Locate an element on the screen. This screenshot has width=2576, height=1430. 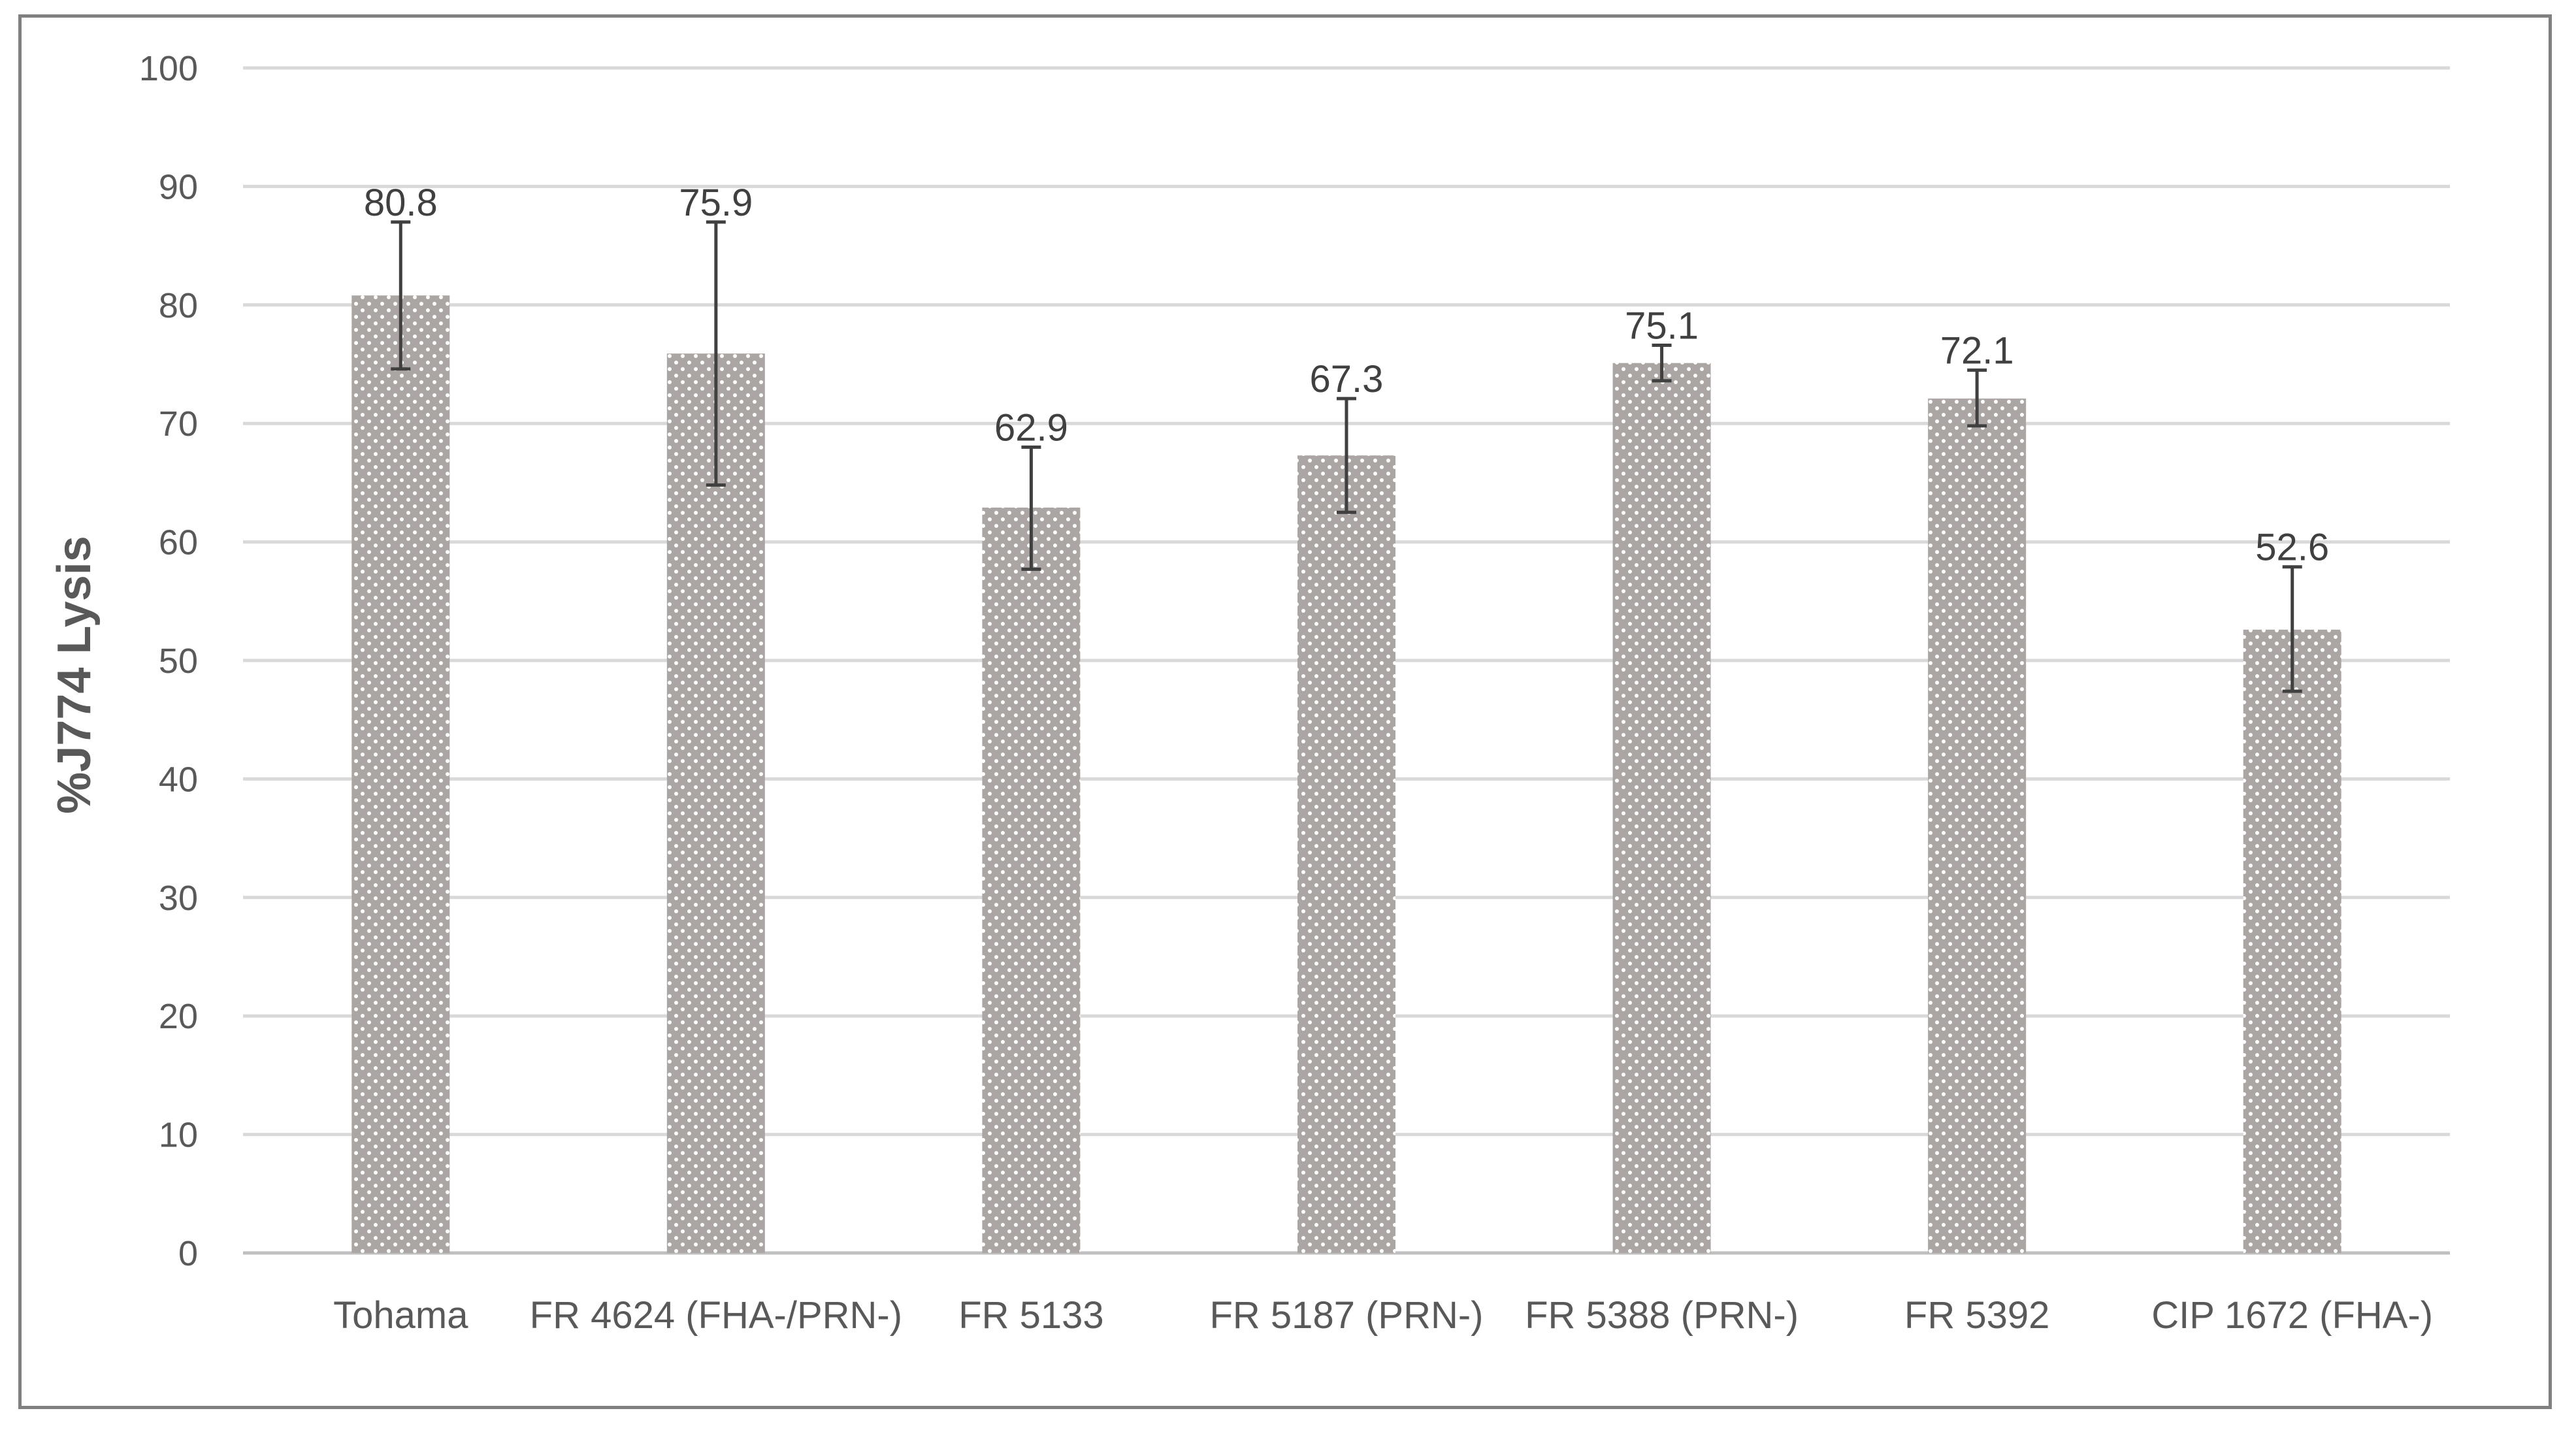
data-label-3: 62.9 is located at coordinates (1031, 427).